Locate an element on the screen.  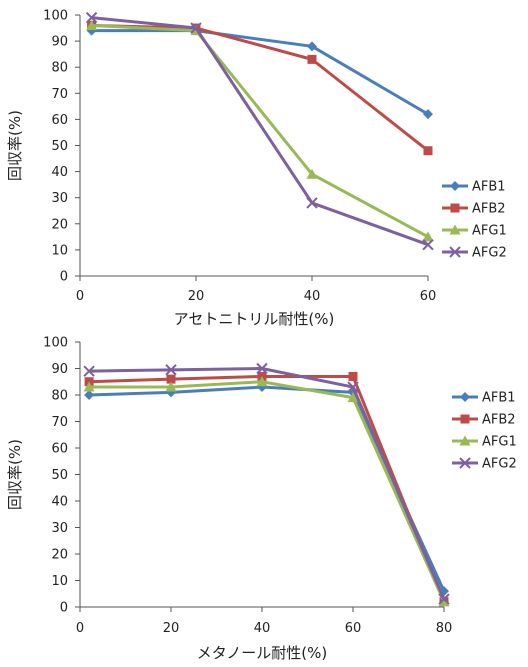
series-afb1 is located at coordinates (259, 72).